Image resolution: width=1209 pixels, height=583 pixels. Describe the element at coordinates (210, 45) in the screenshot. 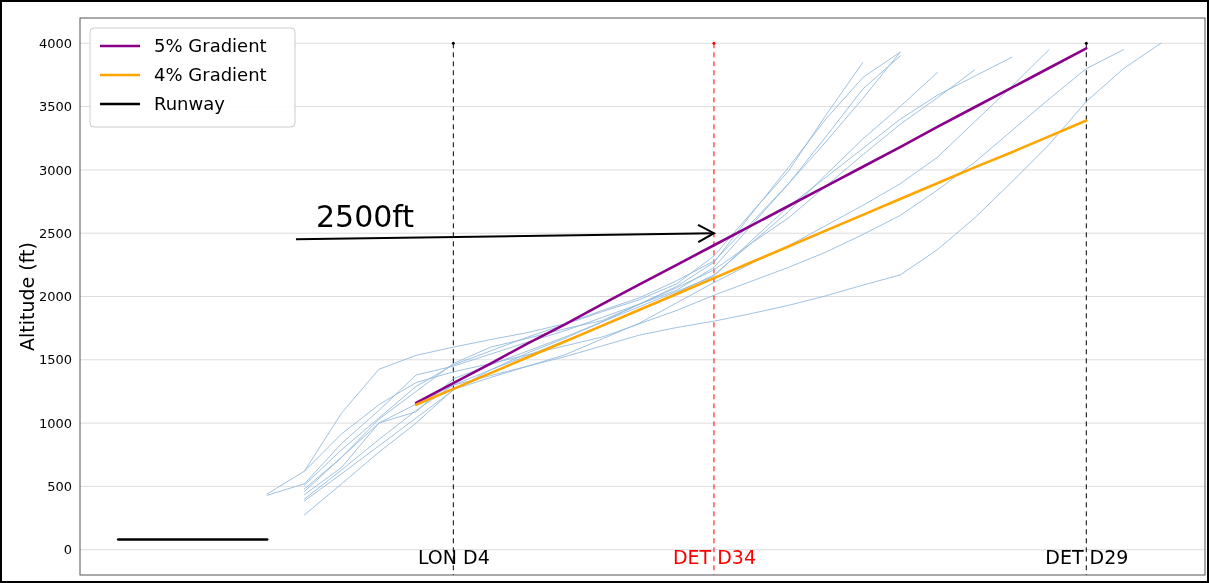

I see `legend-label: 5% Gradient` at that location.